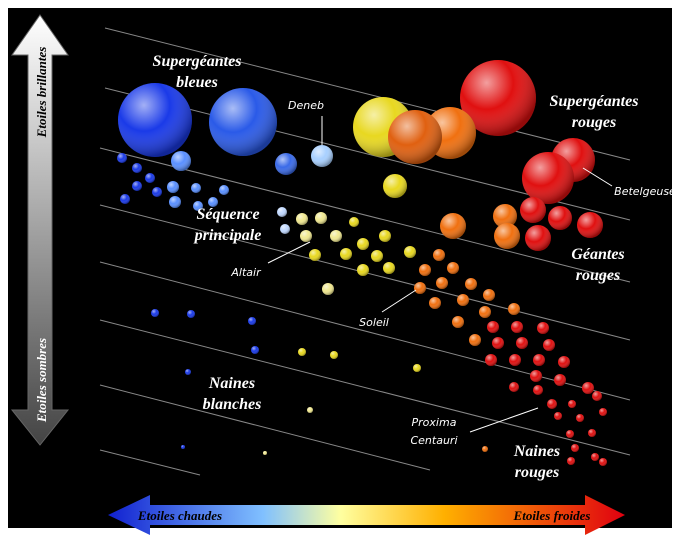  What do you see at coordinates (40, 230) in the screenshot?
I see `luminosity-arrow` at bounding box center [40, 230].